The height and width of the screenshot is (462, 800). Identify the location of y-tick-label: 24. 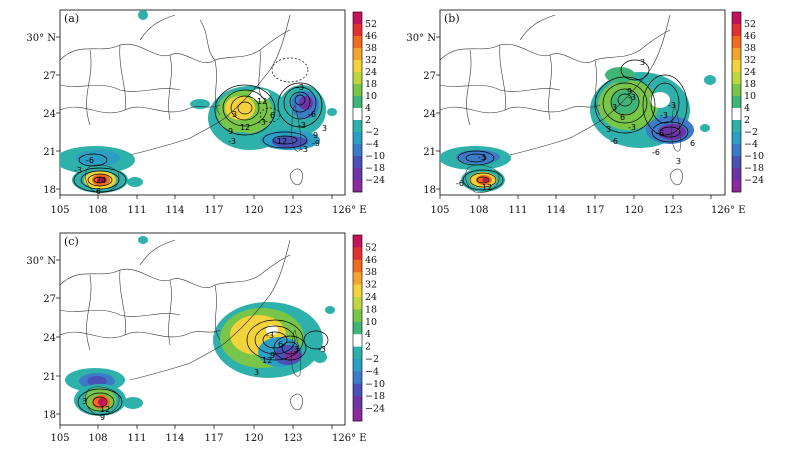
(49, 114).